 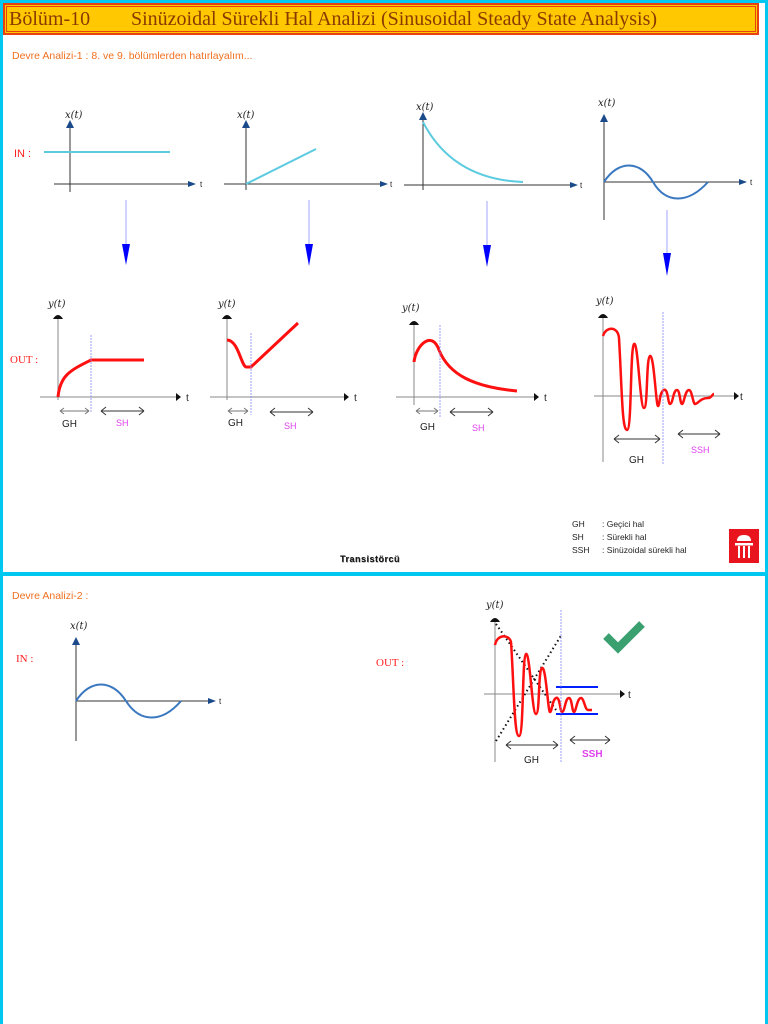 I want to click on input-graph-step: x(t) t, so click(x=125, y=150).